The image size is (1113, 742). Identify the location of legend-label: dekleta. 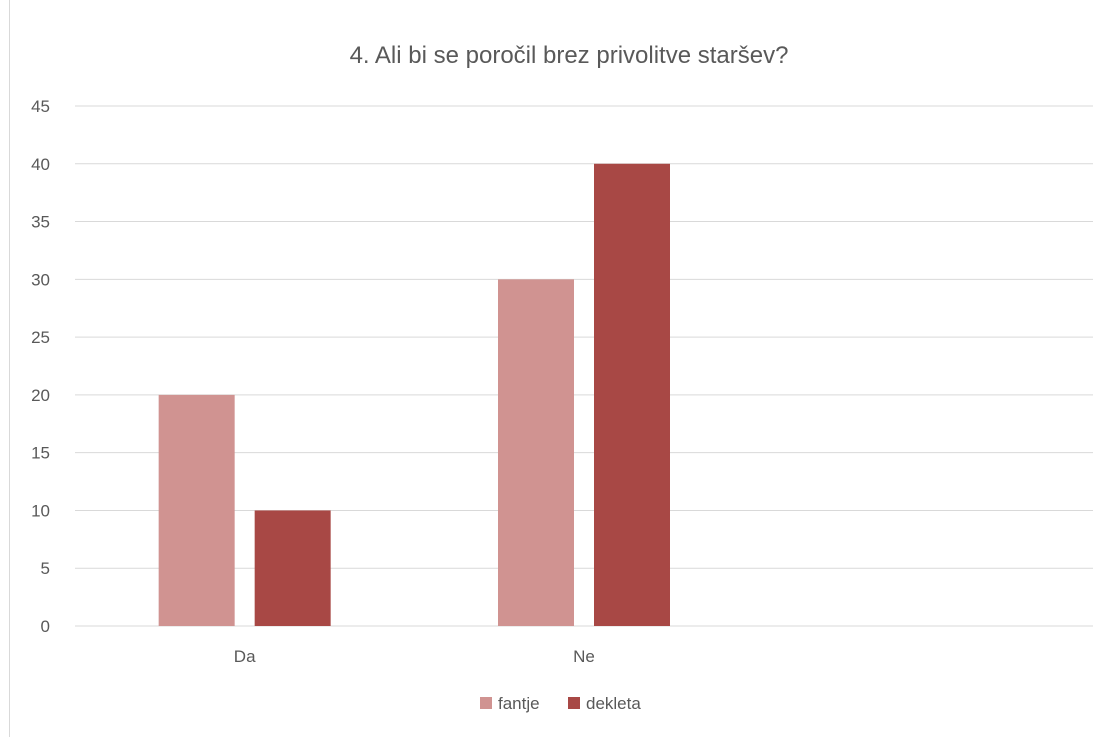
(613, 703).